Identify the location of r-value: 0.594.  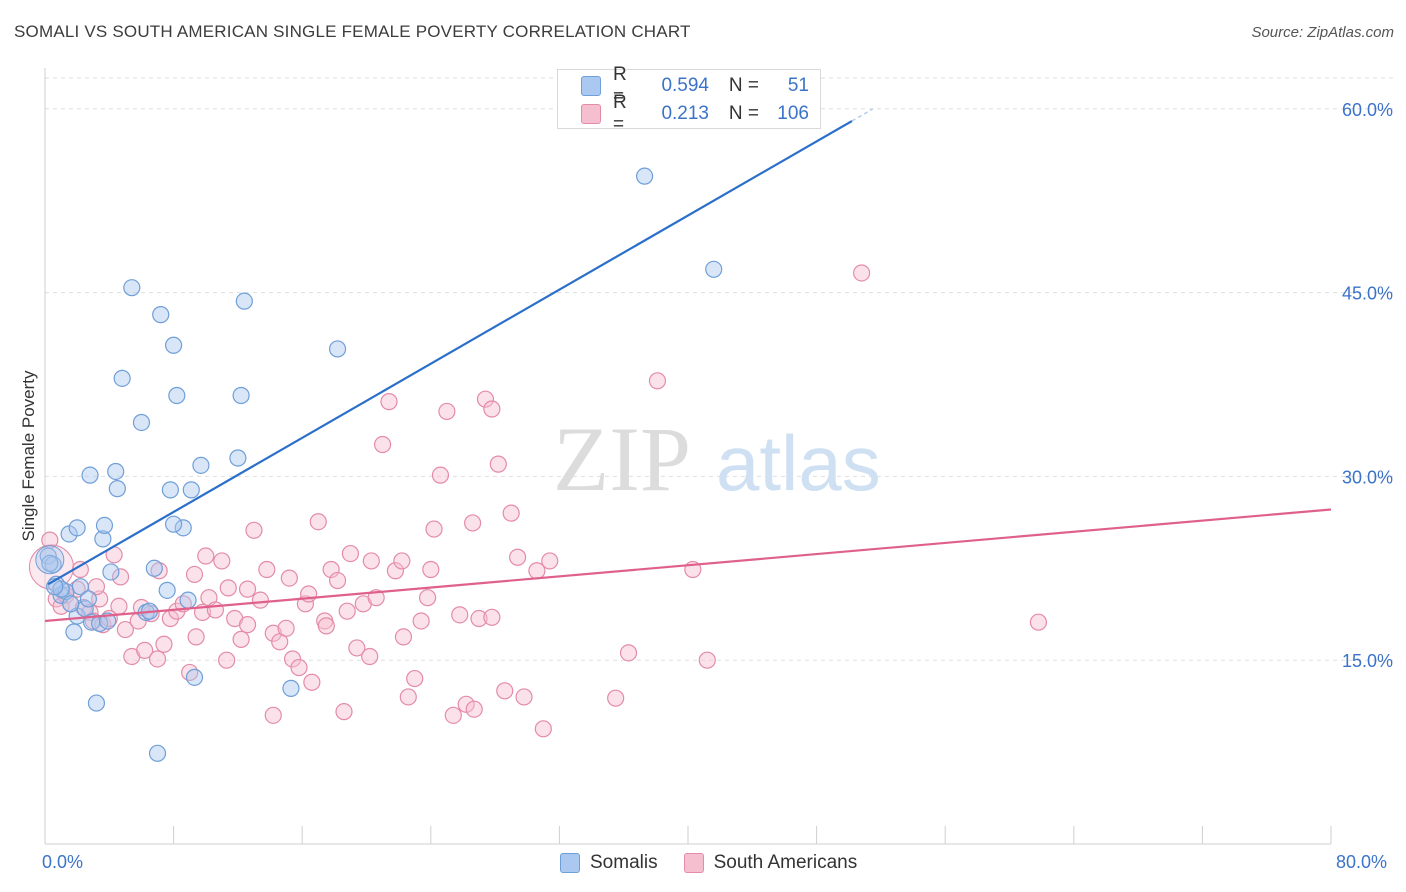
(685, 85).